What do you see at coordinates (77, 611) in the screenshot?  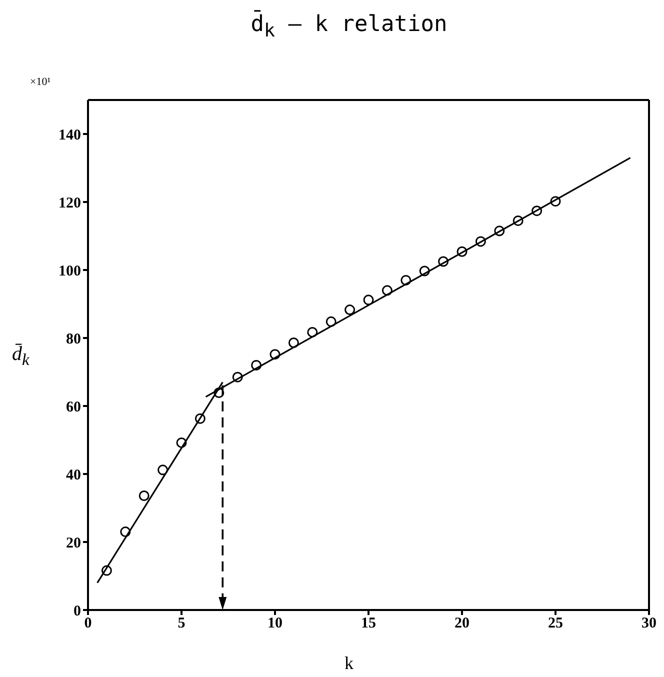 I see `y-tick-label: 0` at bounding box center [77, 611].